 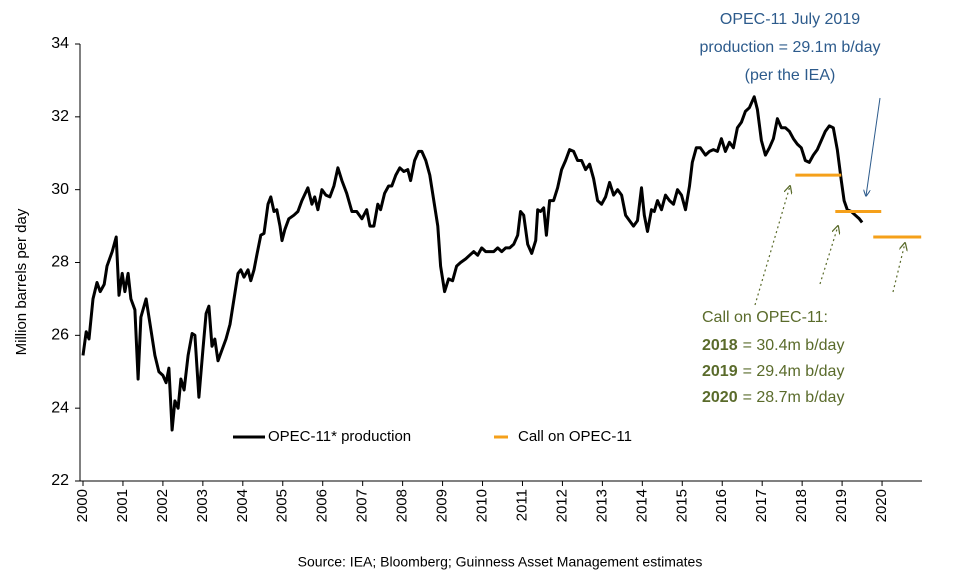 I want to click on call-year: 2018, so click(x=720, y=345).